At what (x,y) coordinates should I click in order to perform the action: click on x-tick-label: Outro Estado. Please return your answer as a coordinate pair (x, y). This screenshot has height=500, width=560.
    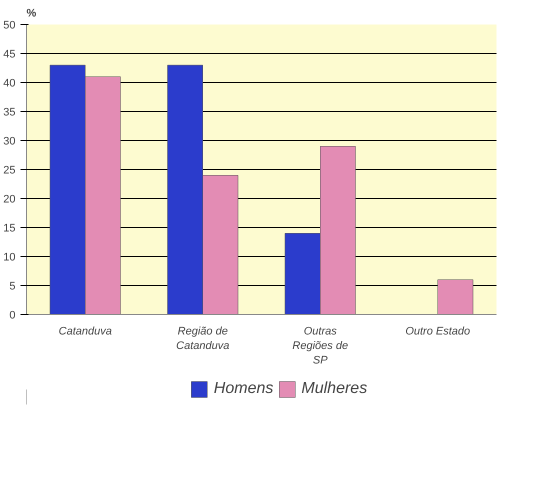
    Looking at the image, I should click on (437, 332).